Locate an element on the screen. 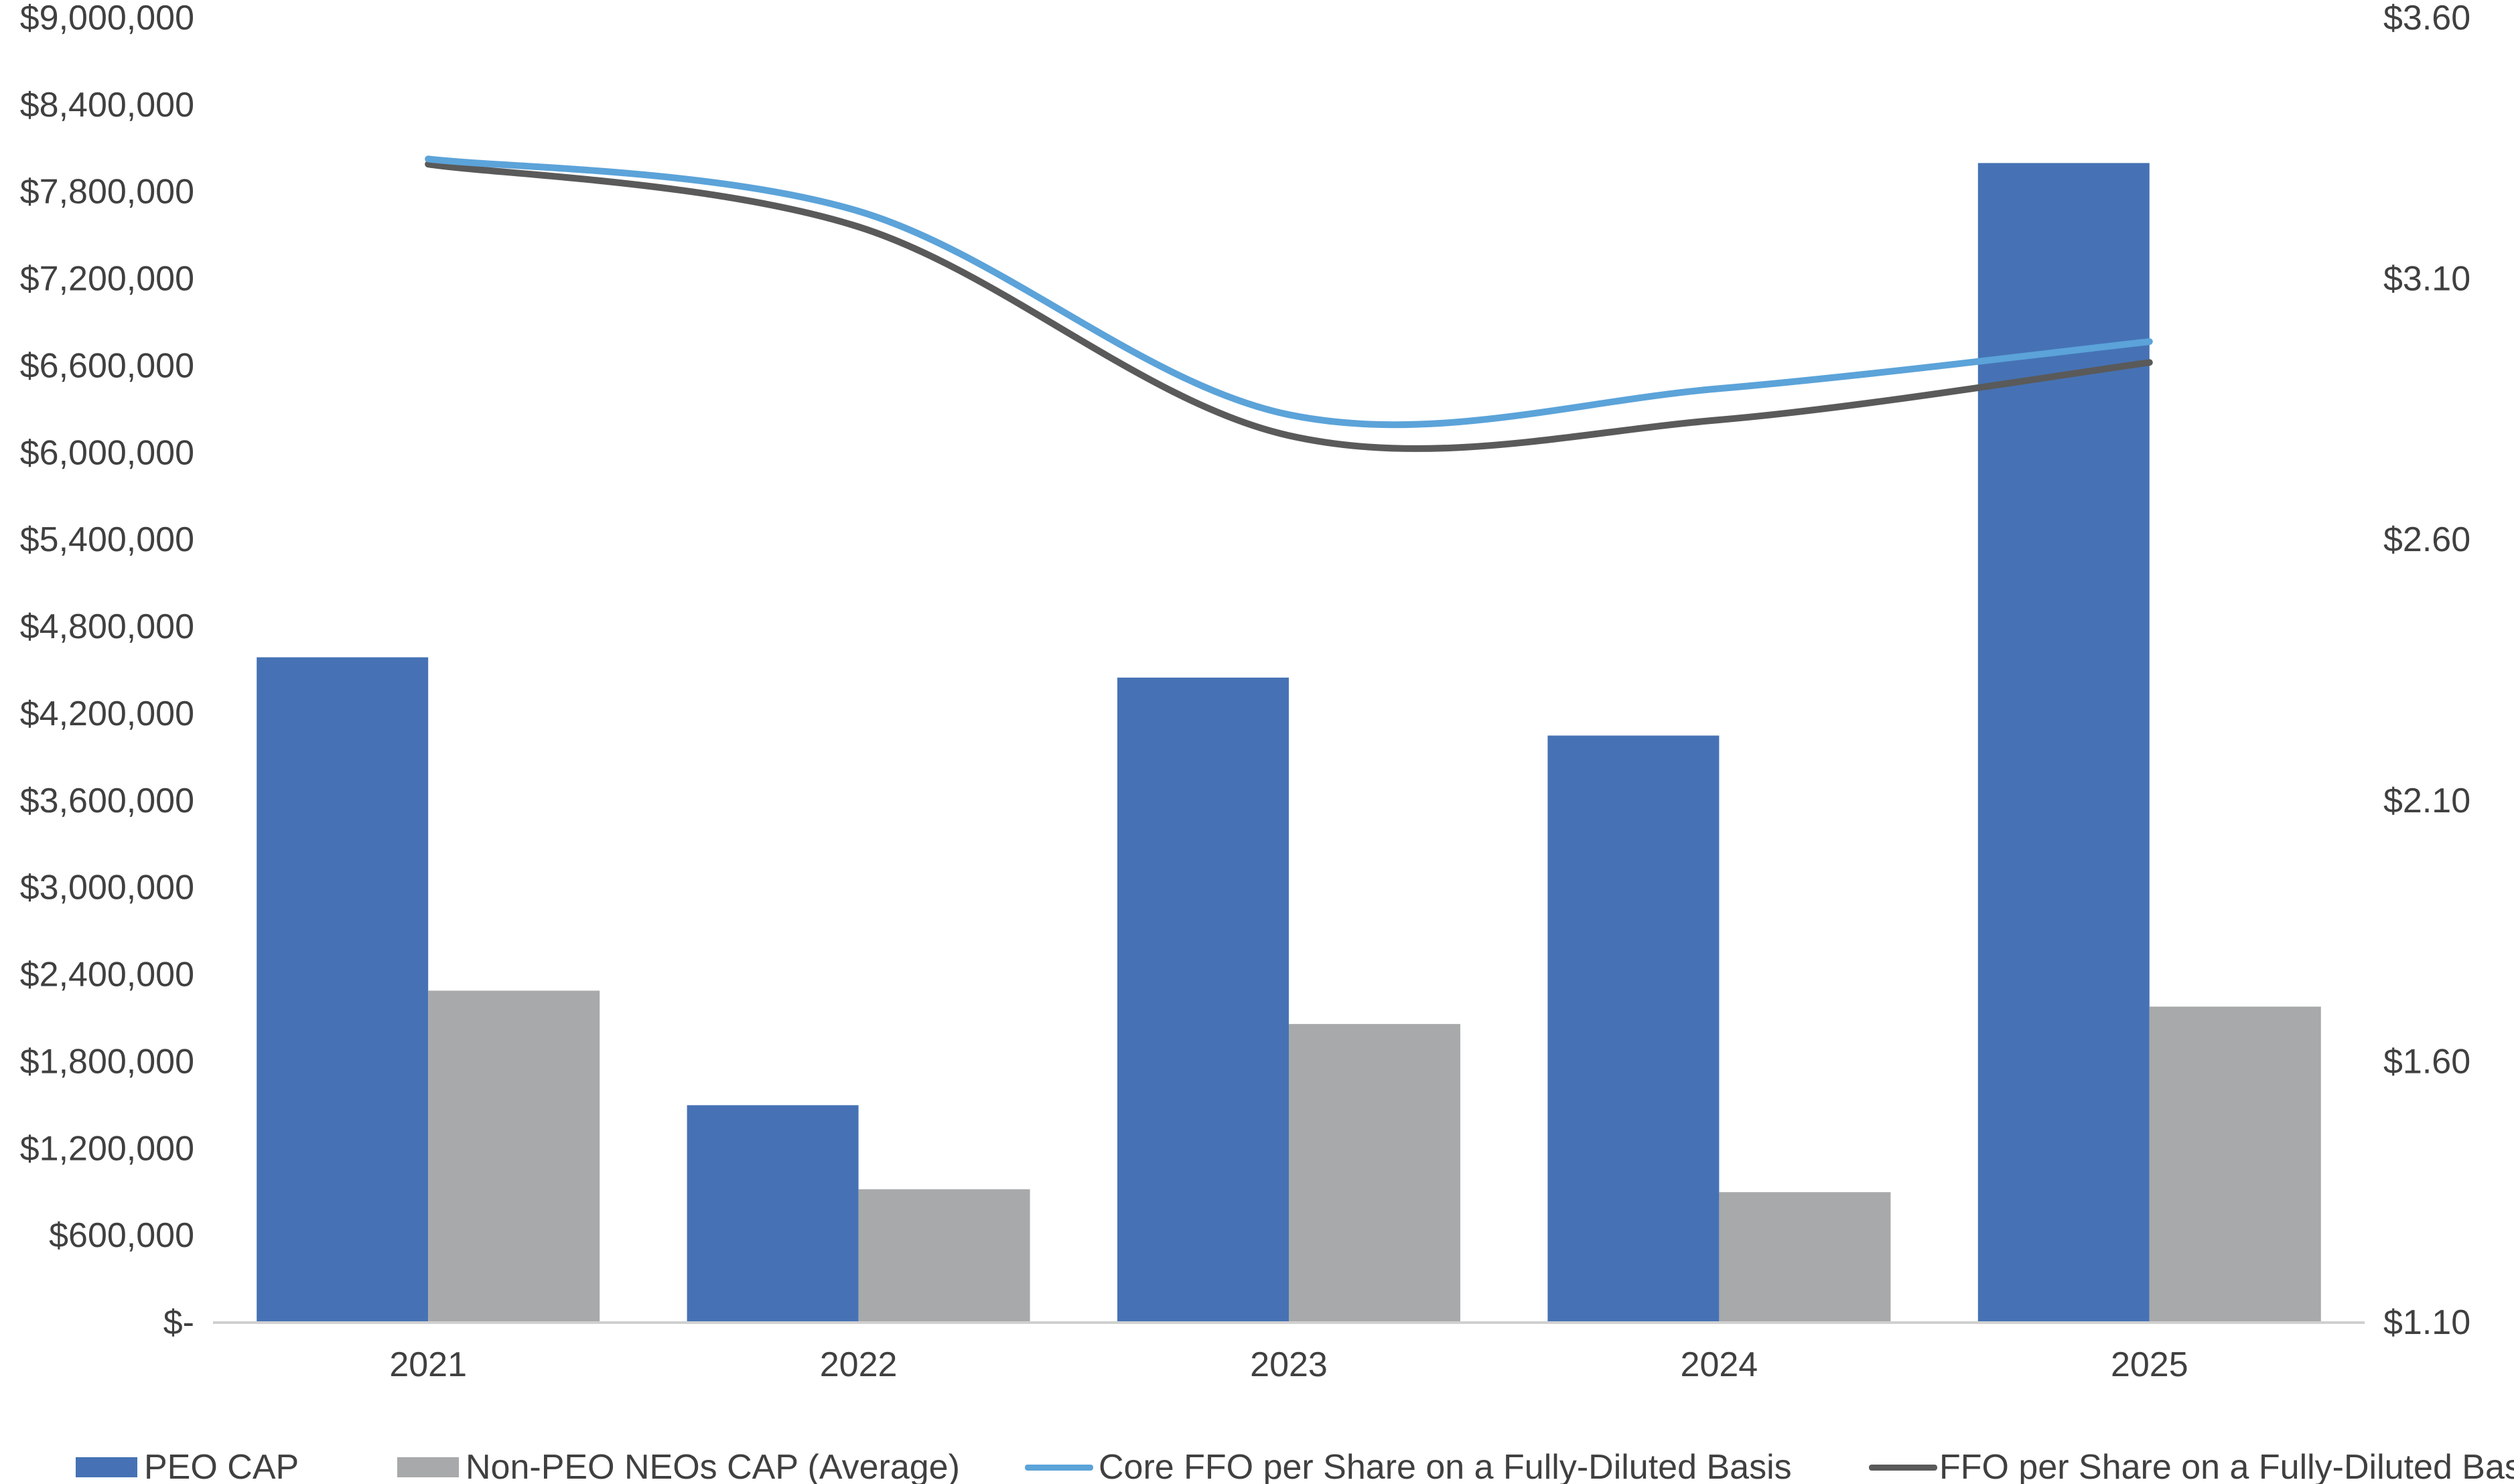 The width and height of the screenshot is (2514, 1484). y-left-tick-label: $1,800,000 is located at coordinates (107, 1061).